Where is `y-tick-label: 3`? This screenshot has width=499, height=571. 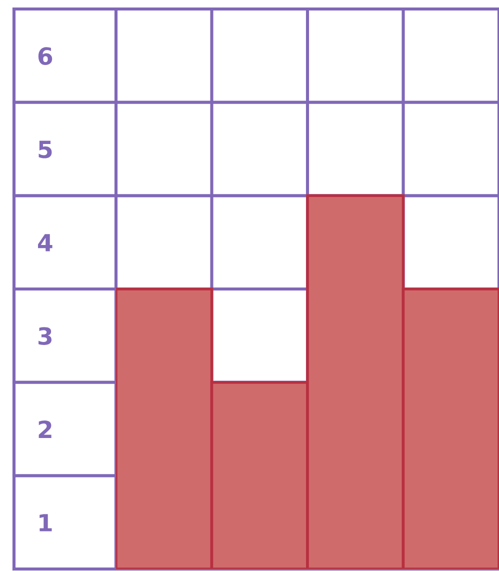
y-tick-label: 3 is located at coordinates (45, 336).